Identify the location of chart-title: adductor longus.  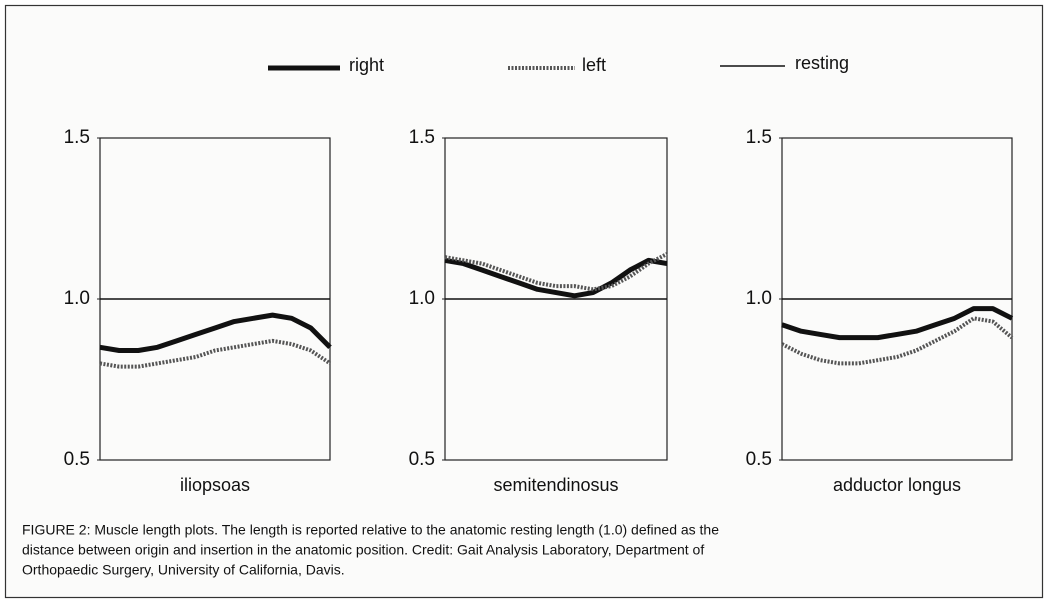
(897, 485).